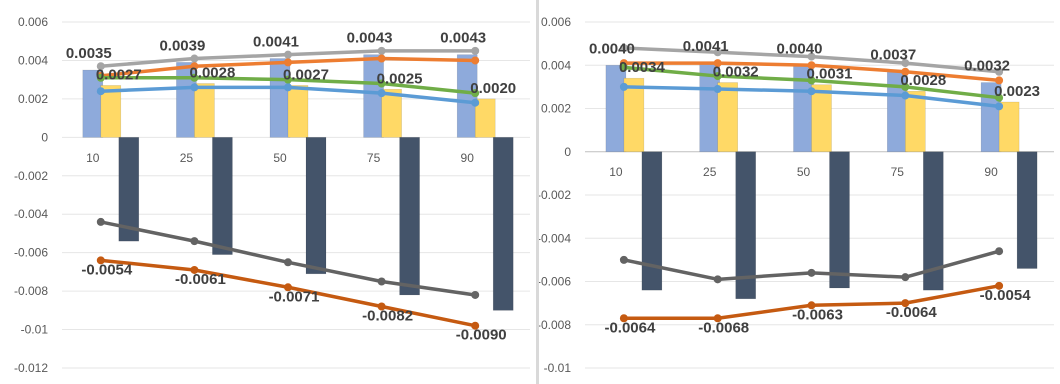  Describe the element at coordinates (200, 279) in the screenshot. I see `data-label: -0.0061` at that location.